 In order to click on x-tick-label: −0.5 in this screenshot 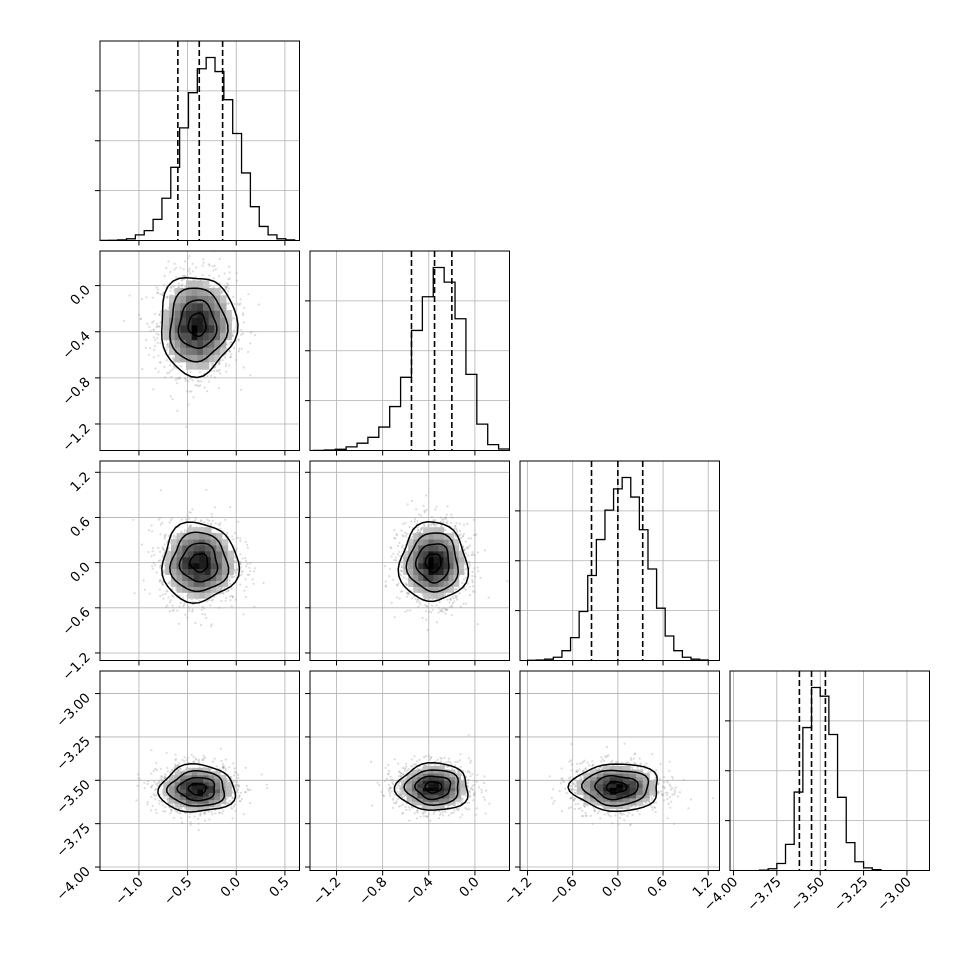, I will do `click(178, 891)`.